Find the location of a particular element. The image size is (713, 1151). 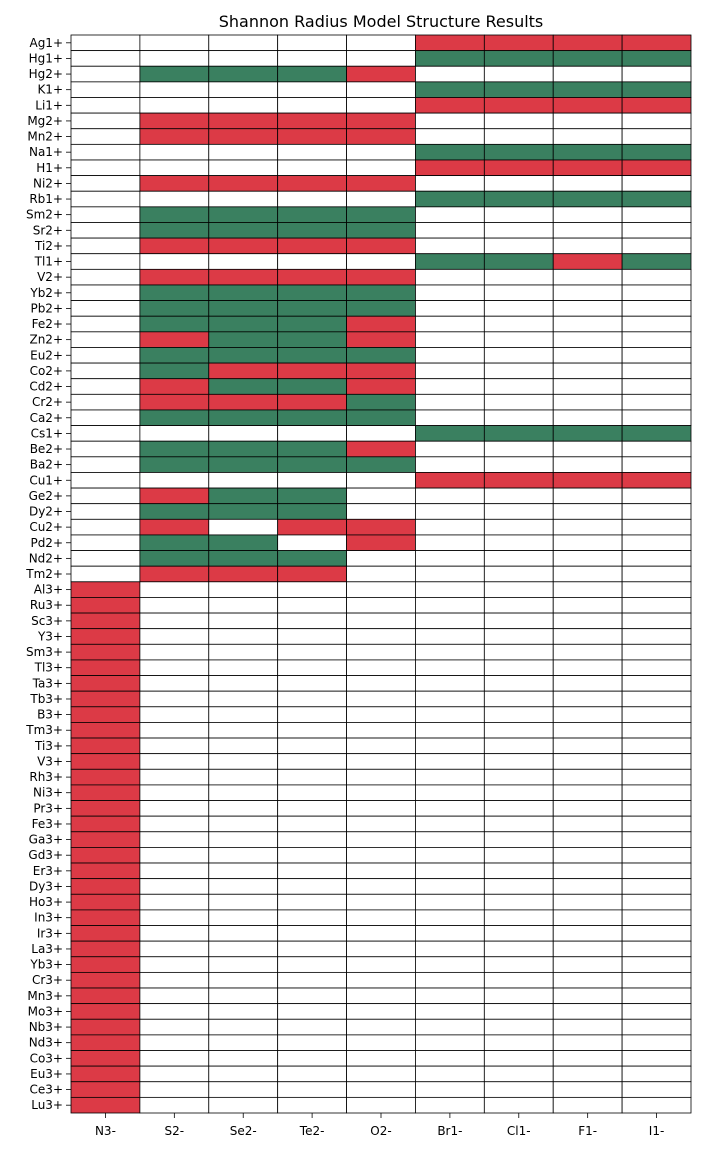

cell-Ge2+-O2- is located at coordinates (381, 496).